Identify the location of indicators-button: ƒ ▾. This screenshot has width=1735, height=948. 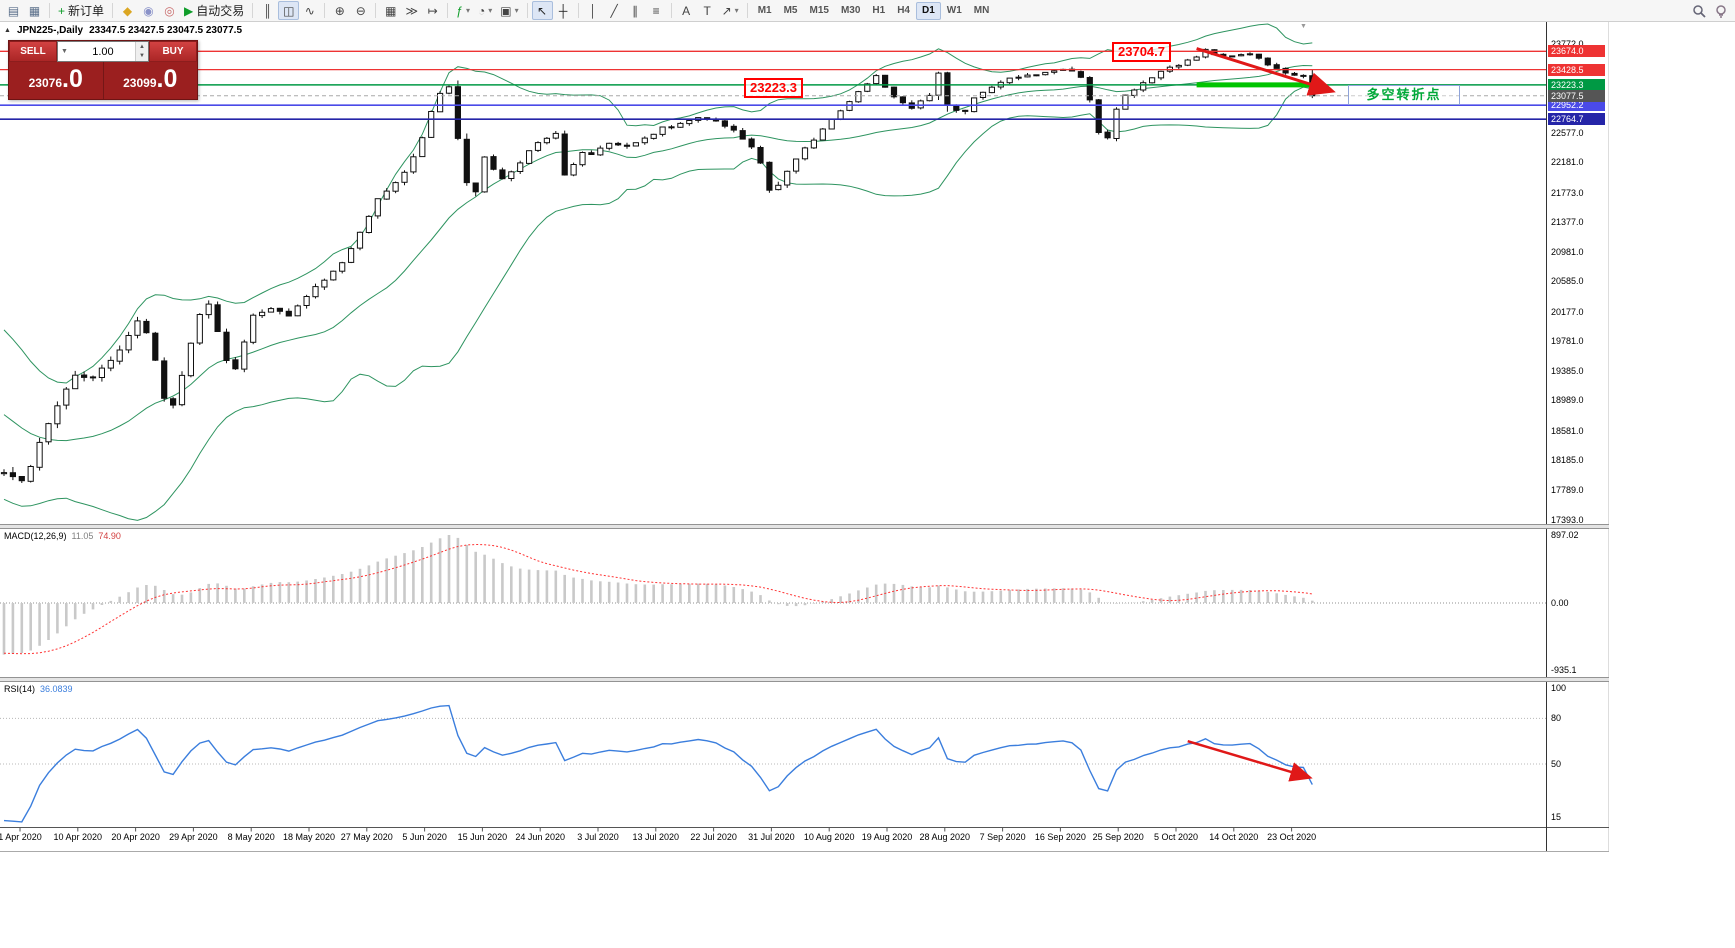
(463, 10).